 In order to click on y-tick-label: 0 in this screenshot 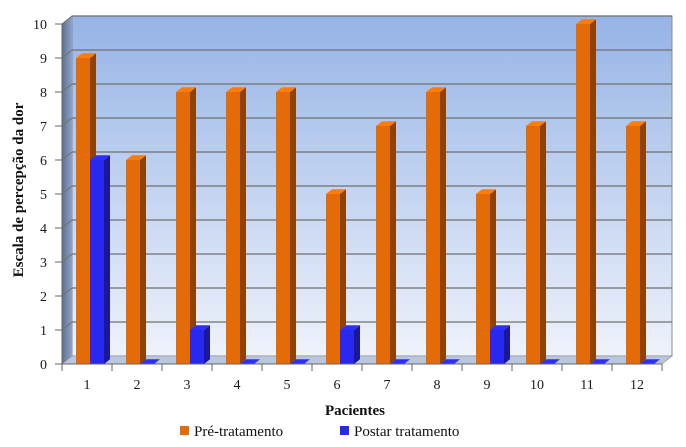, I will do `click(43, 365)`.